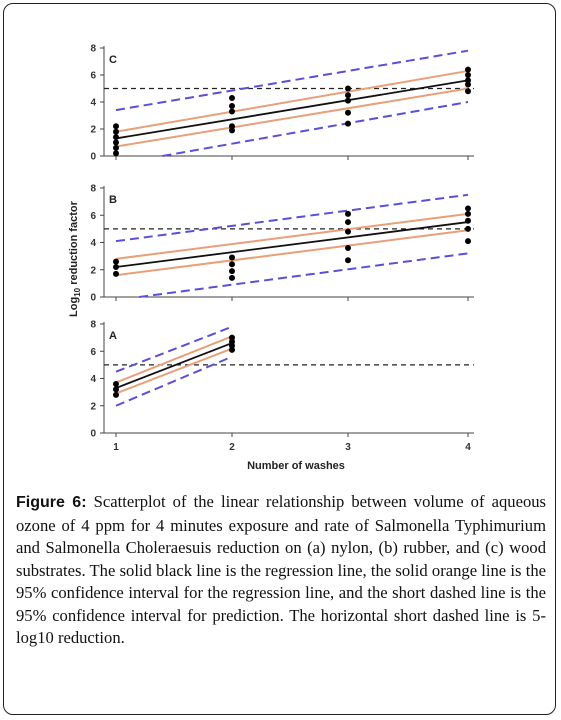 This screenshot has width=561, height=720. I want to click on y-axis-label: Log10 reduction factor, so click(75, 258).